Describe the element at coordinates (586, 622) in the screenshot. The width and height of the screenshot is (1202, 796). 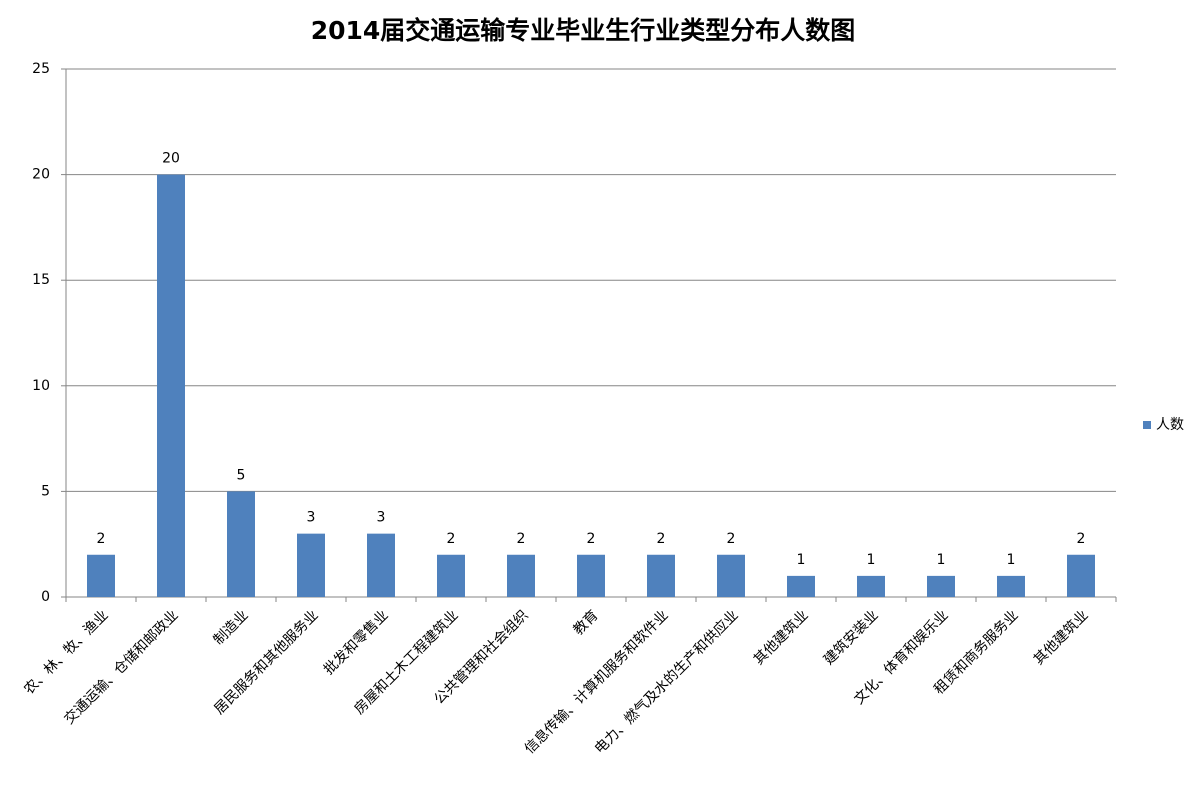
I see `x-tick-label: 教育` at that location.